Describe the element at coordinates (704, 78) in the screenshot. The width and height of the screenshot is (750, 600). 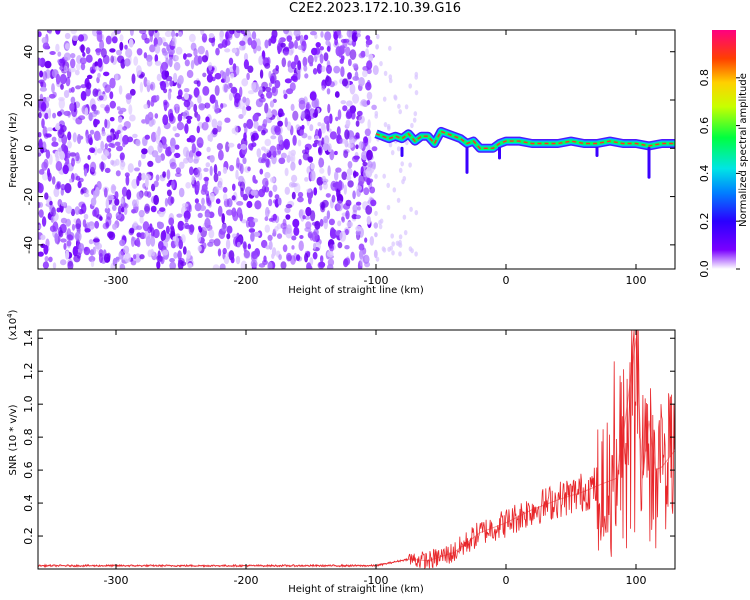
I see `colorbar-tick-label: 0.8` at that location.